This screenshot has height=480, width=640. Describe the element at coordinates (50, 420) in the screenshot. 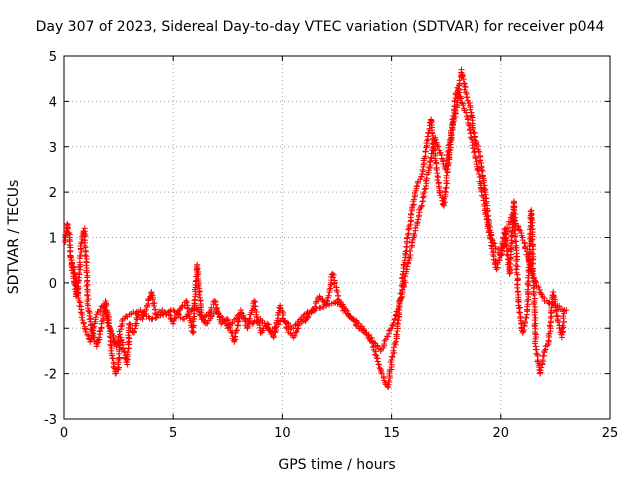

I see `y-tick-label: -3` at that location.